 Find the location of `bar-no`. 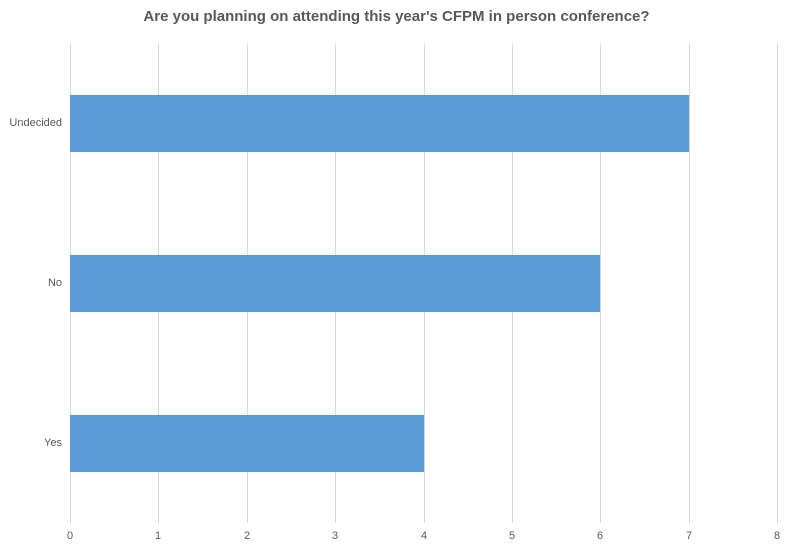

bar-no is located at coordinates (335, 283).